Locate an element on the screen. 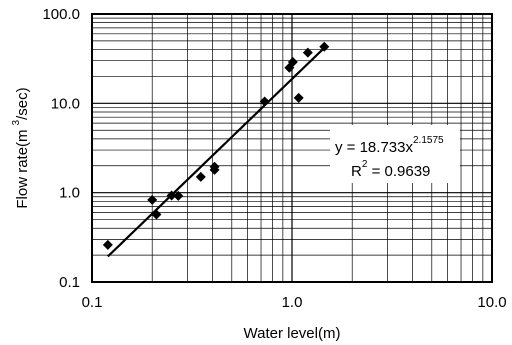 The image size is (512, 345). x-tick-labels: 0.1 1.0 10.0 is located at coordinates (294, 302).